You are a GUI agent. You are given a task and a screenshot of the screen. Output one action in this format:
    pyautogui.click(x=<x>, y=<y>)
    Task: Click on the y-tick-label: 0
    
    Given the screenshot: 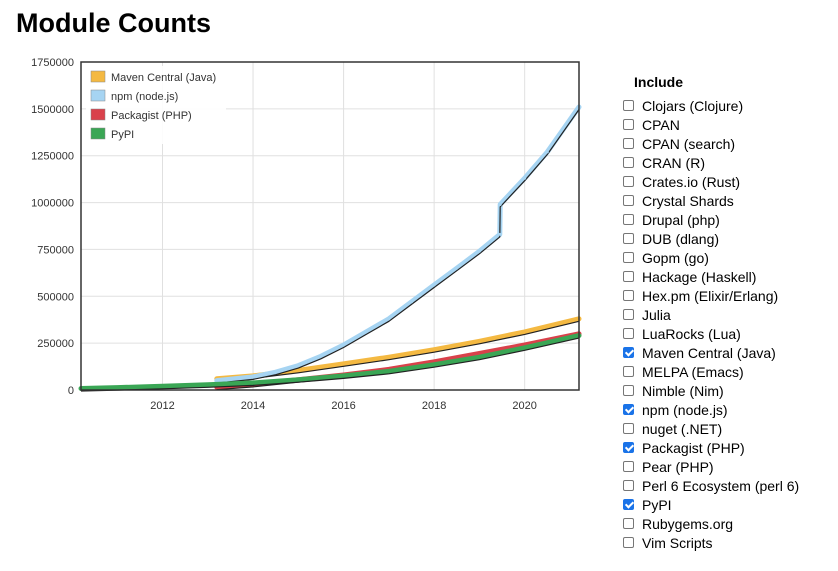 What is the action you would take?
    pyautogui.click(x=71, y=391)
    